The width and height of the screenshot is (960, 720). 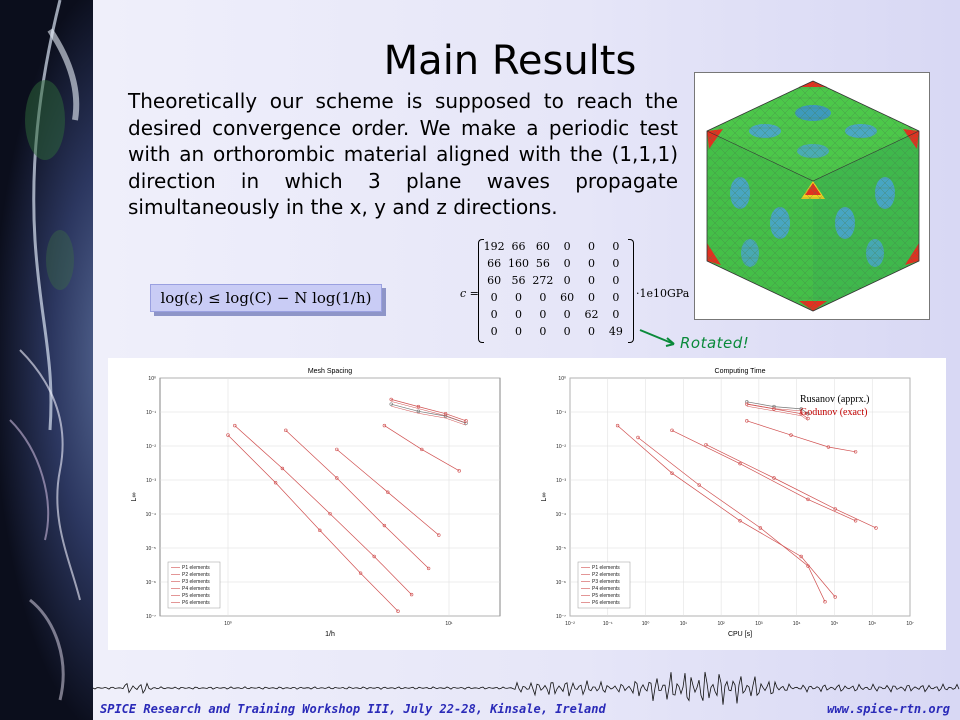 I want to click on annotation-rusanov: Rusanov (apprx.), so click(x=834, y=399).